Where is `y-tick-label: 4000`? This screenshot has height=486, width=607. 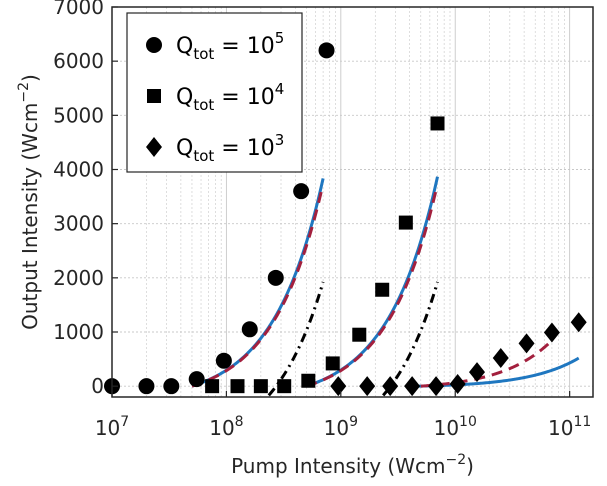
y-tick-label: 4000 is located at coordinates (78, 170).